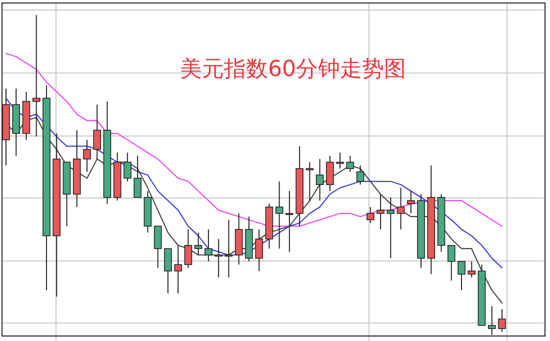 This screenshot has height=341, width=550. I want to click on text: 美元指数60分钟走势图, so click(293, 69).